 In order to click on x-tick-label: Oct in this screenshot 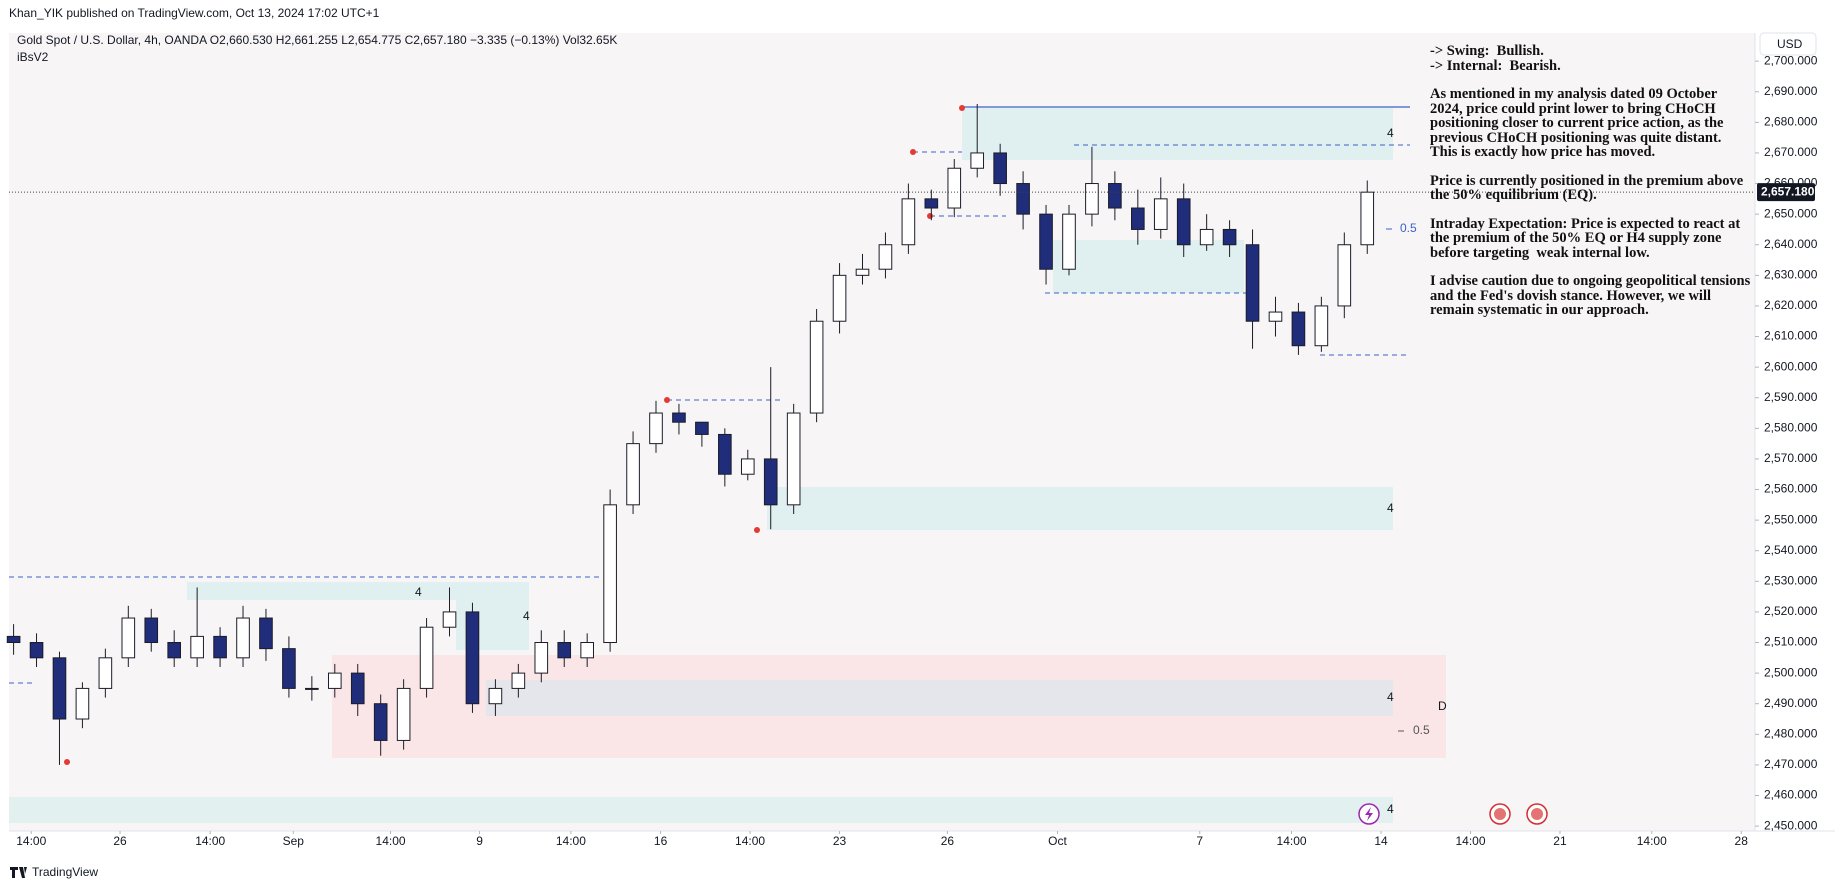, I will do `click(1057, 841)`.